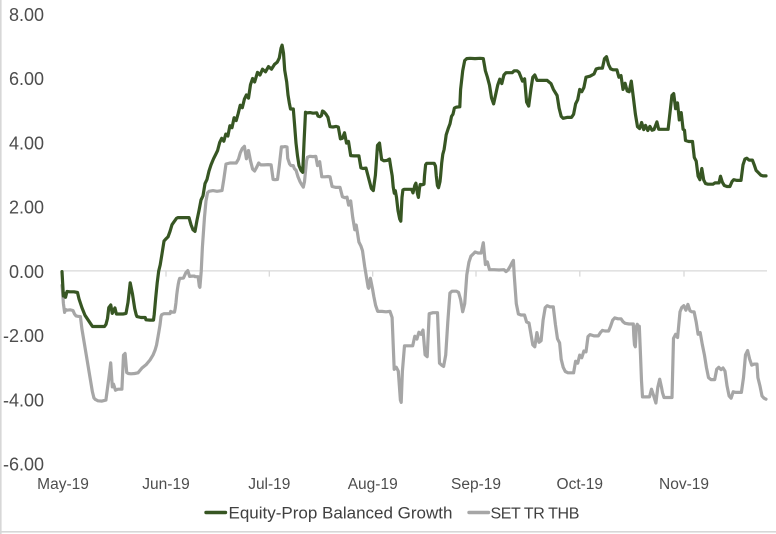 The height and width of the screenshot is (534, 776). What do you see at coordinates (269, 484) in the screenshot?
I see `svg-text: Jul-19` at bounding box center [269, 484].